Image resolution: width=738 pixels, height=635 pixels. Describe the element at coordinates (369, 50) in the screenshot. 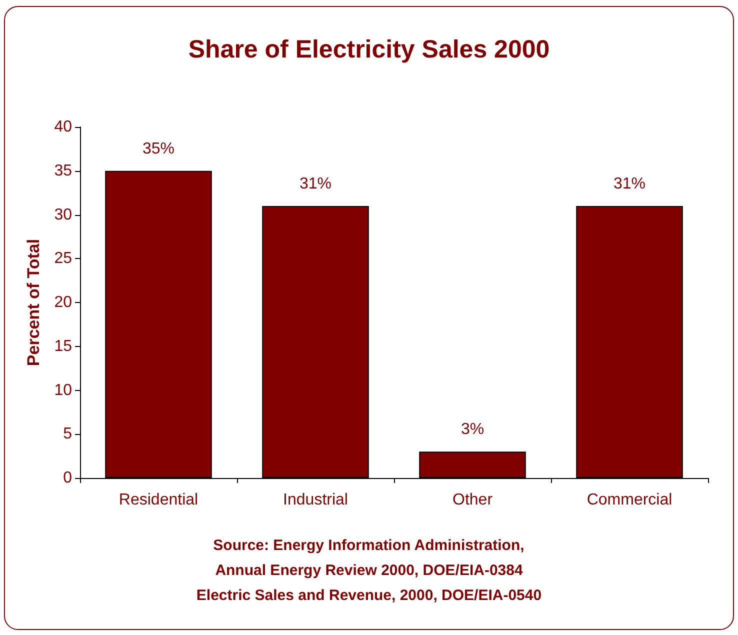

I see `chart-title: Share of Electricity Sales 2000` at that location.